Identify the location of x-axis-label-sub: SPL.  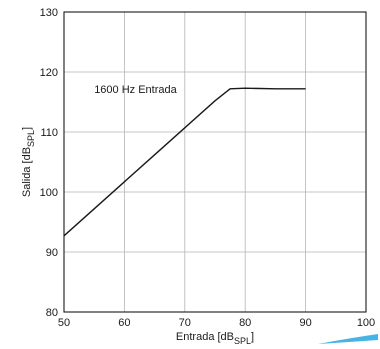
(242, 341).